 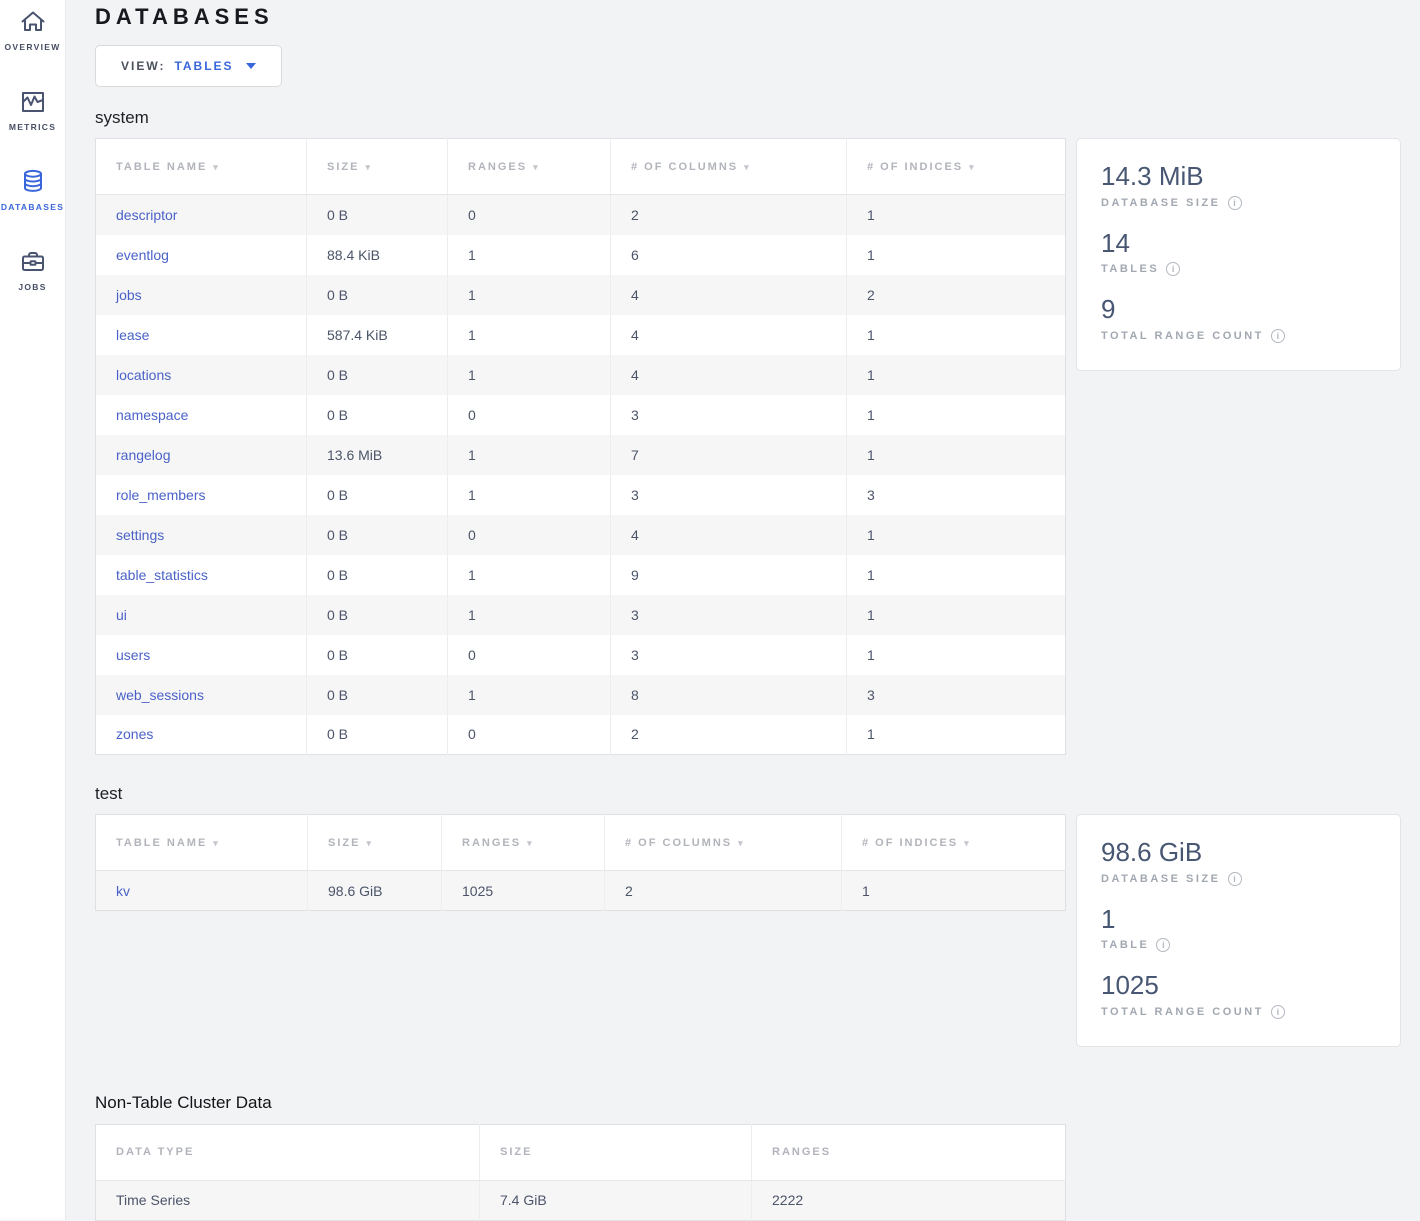 What do you see at coordinates (1130, 269) in the screenshot?
I see `stat-label-text: TABLES` at bounding box center [1130, 269].